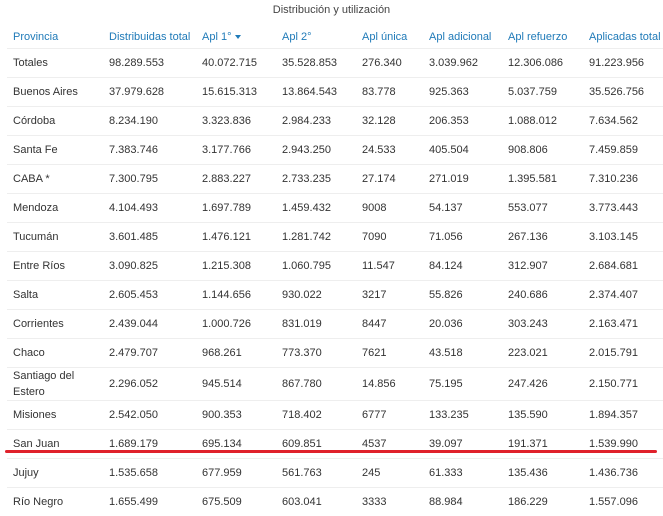 The width and height of the screenshot is (663, 516). Describe the element at coordinates (316, 353) in the screenshot. I see `number-cell: 773.370` at that location.